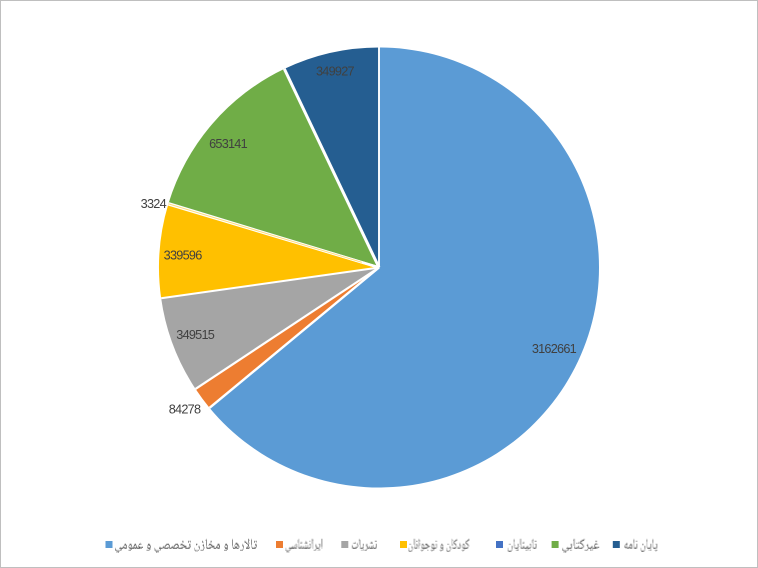 The image size is (758, 568). What do you see at coordinates (195, 335) in the screenshot?
I see `svg-text: 349515` at bounding box center [195, 335].